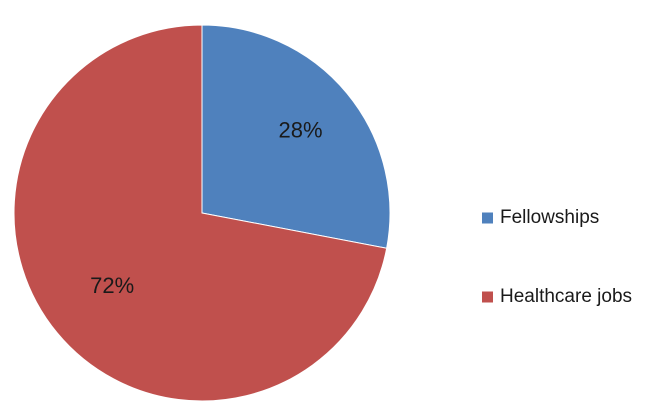  I want to click on legend-swatch-fellowships, so click(487, 218).